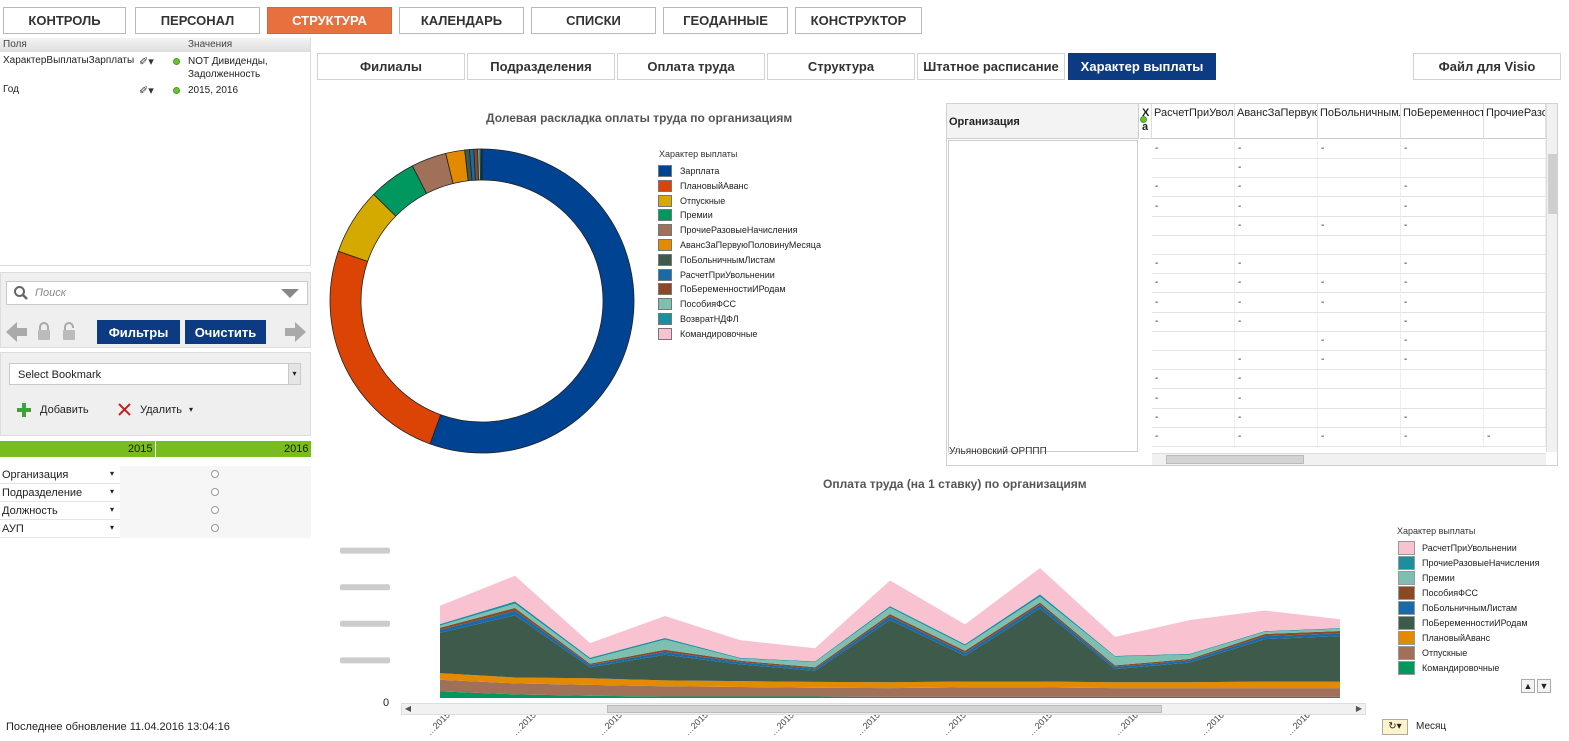 This screenshot has width=1569, height=741. What do you see at coordinates (138, 332) in the screenshot?
I see `filters-button: Фильтры` at bounding box center [138, 332].